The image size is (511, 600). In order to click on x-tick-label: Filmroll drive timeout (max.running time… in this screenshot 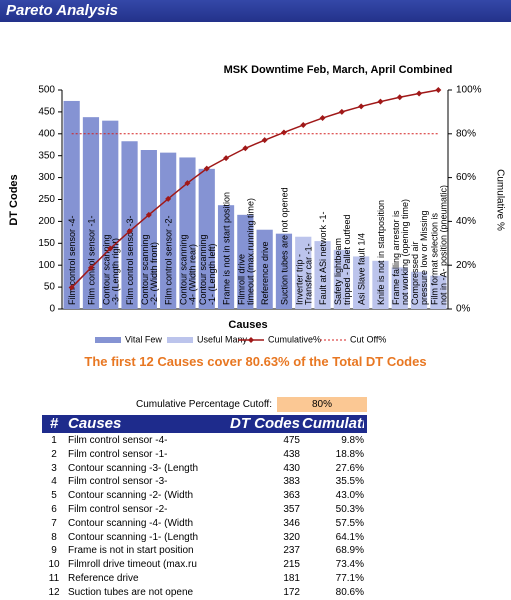, I will do `click(246, 251)`.